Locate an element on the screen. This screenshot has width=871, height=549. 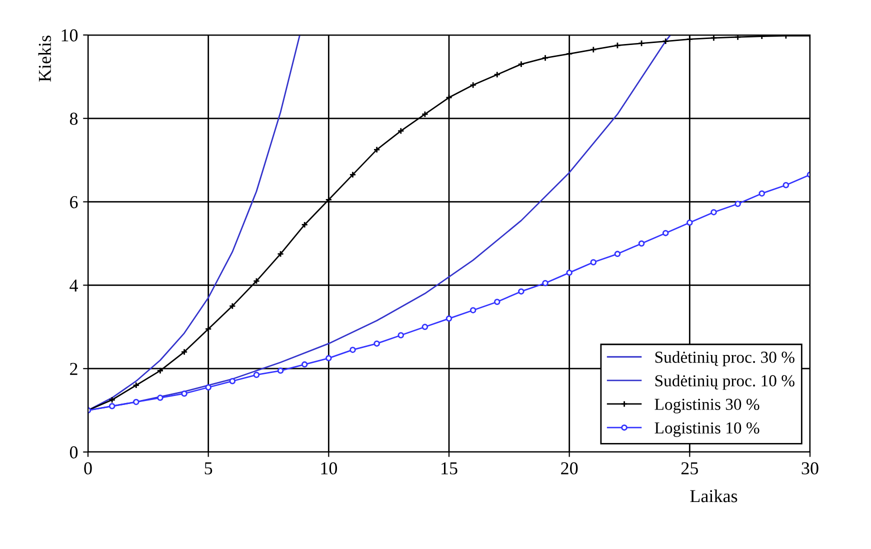
legend-label: Sudėtinių proc. 30 % is located at coordinates (724, 358).